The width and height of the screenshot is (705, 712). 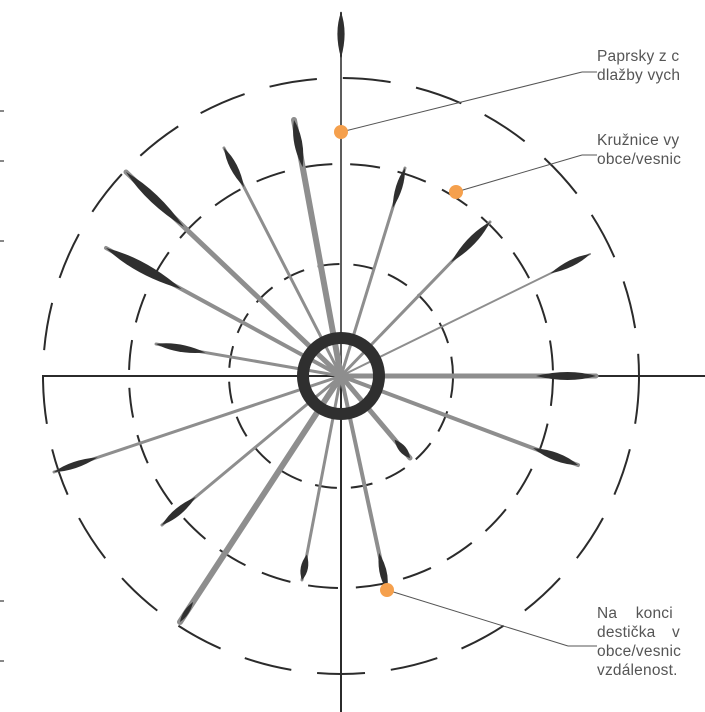 What do you see at coordinates (461, 102) in the screenshot?
I see `leader-line-rays` at bounding box center [461, 102].